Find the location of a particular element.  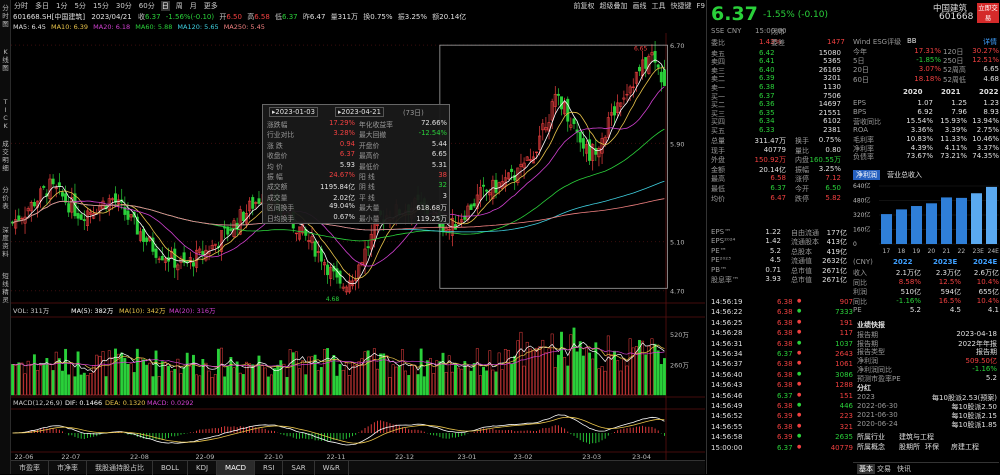

bar-y-tick: 160亿 is located at coordinates (861, 230).